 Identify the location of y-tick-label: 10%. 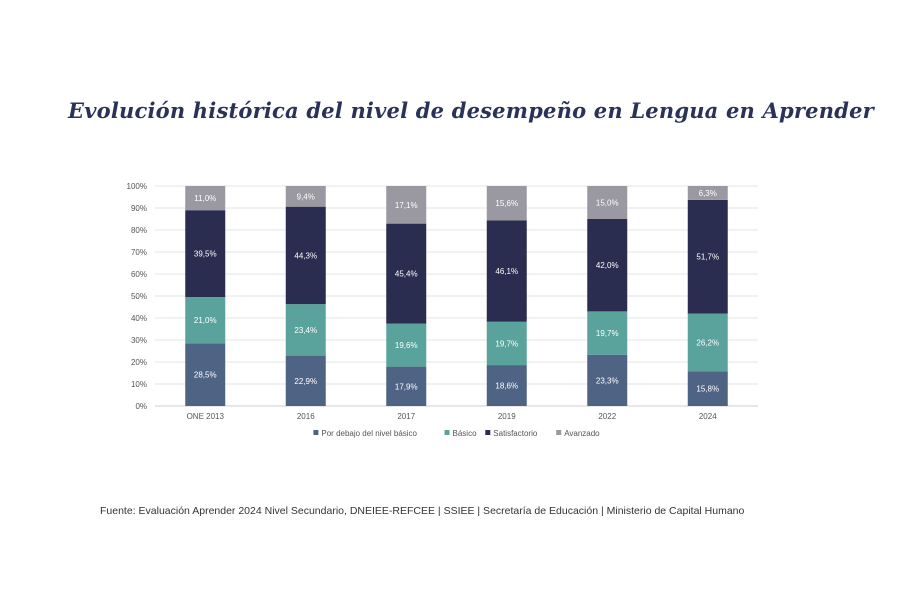
(139, 384).